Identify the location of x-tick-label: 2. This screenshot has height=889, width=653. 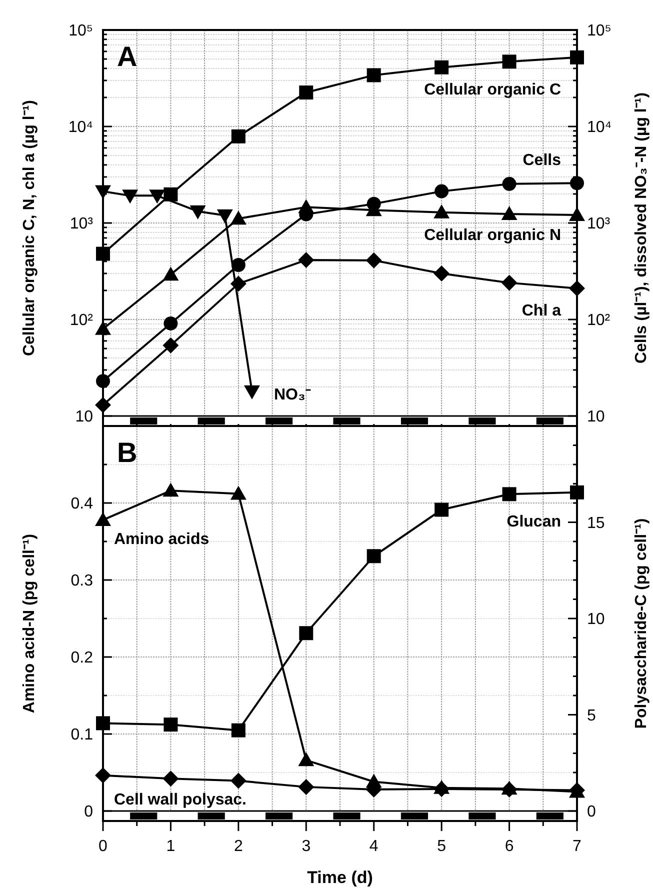
(238, 846).